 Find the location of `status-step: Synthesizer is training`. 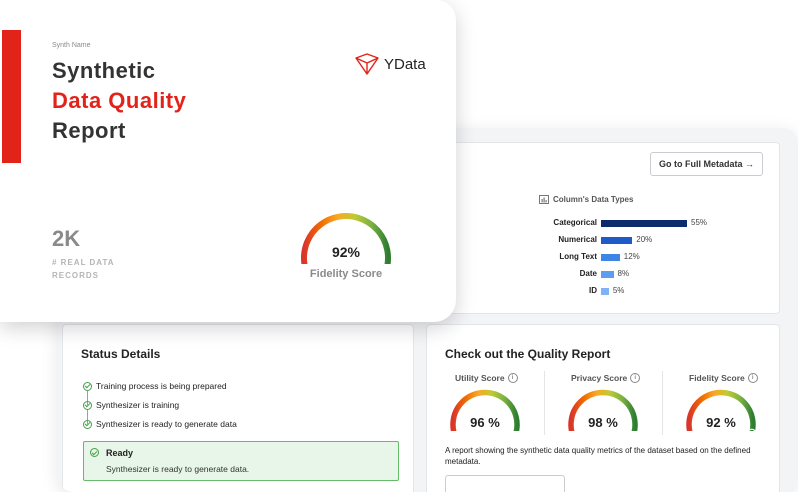

status-step: Synthesizer is training is located at coordinates (131, 405).